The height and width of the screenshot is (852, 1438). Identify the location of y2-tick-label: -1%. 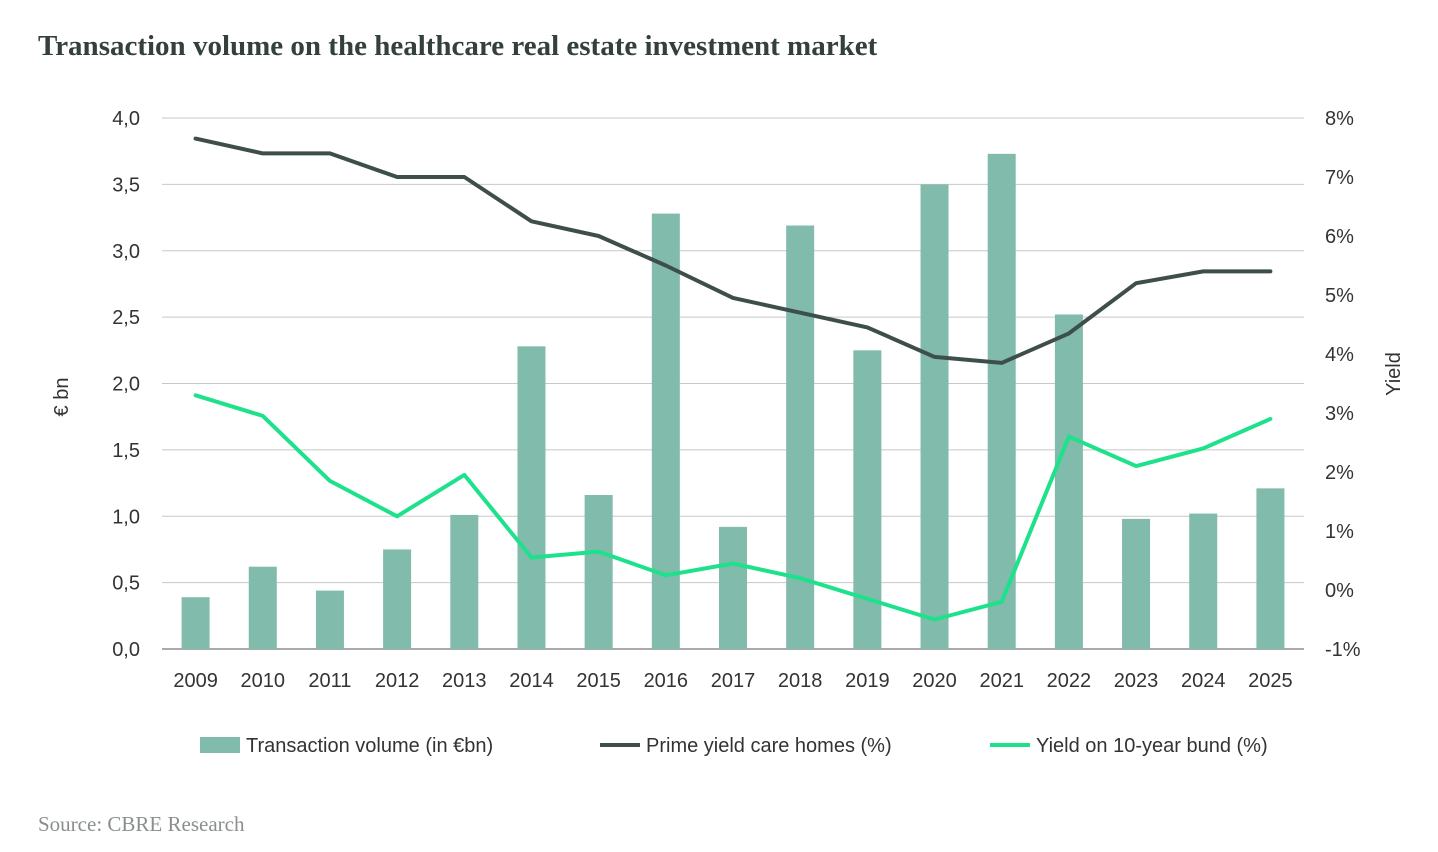
(1343, 650).